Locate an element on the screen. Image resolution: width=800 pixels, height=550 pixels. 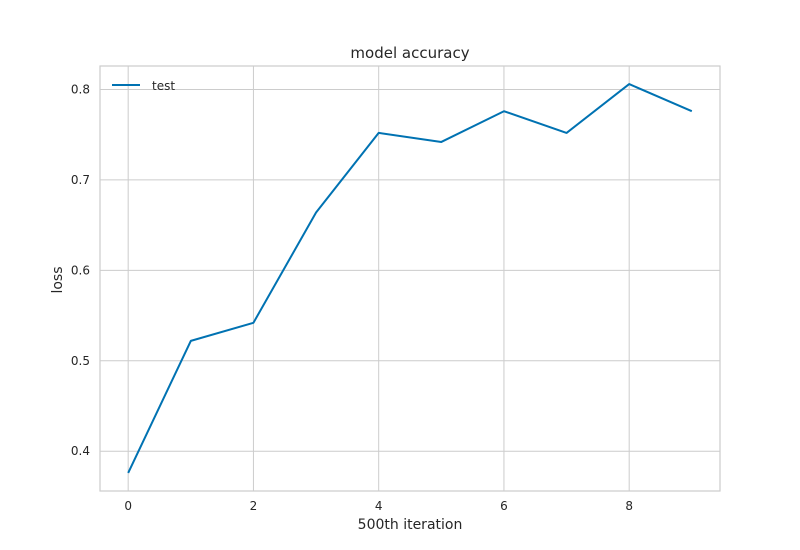
x-tick-labels: 0 2 4 6 8 is located at coordinates (378, 506).